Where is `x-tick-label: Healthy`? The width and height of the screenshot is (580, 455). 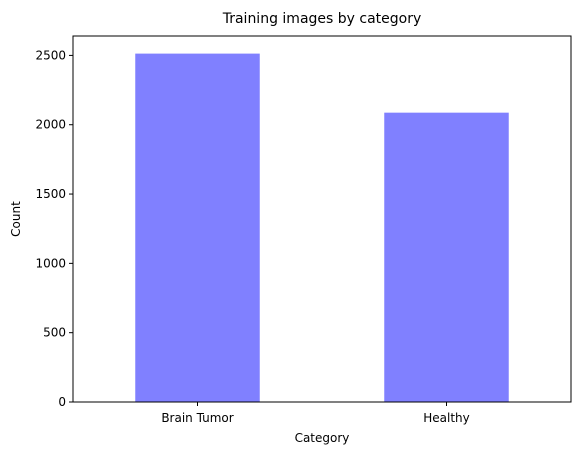 x-tick-label: Healthy is located at coordinates (446, 418).